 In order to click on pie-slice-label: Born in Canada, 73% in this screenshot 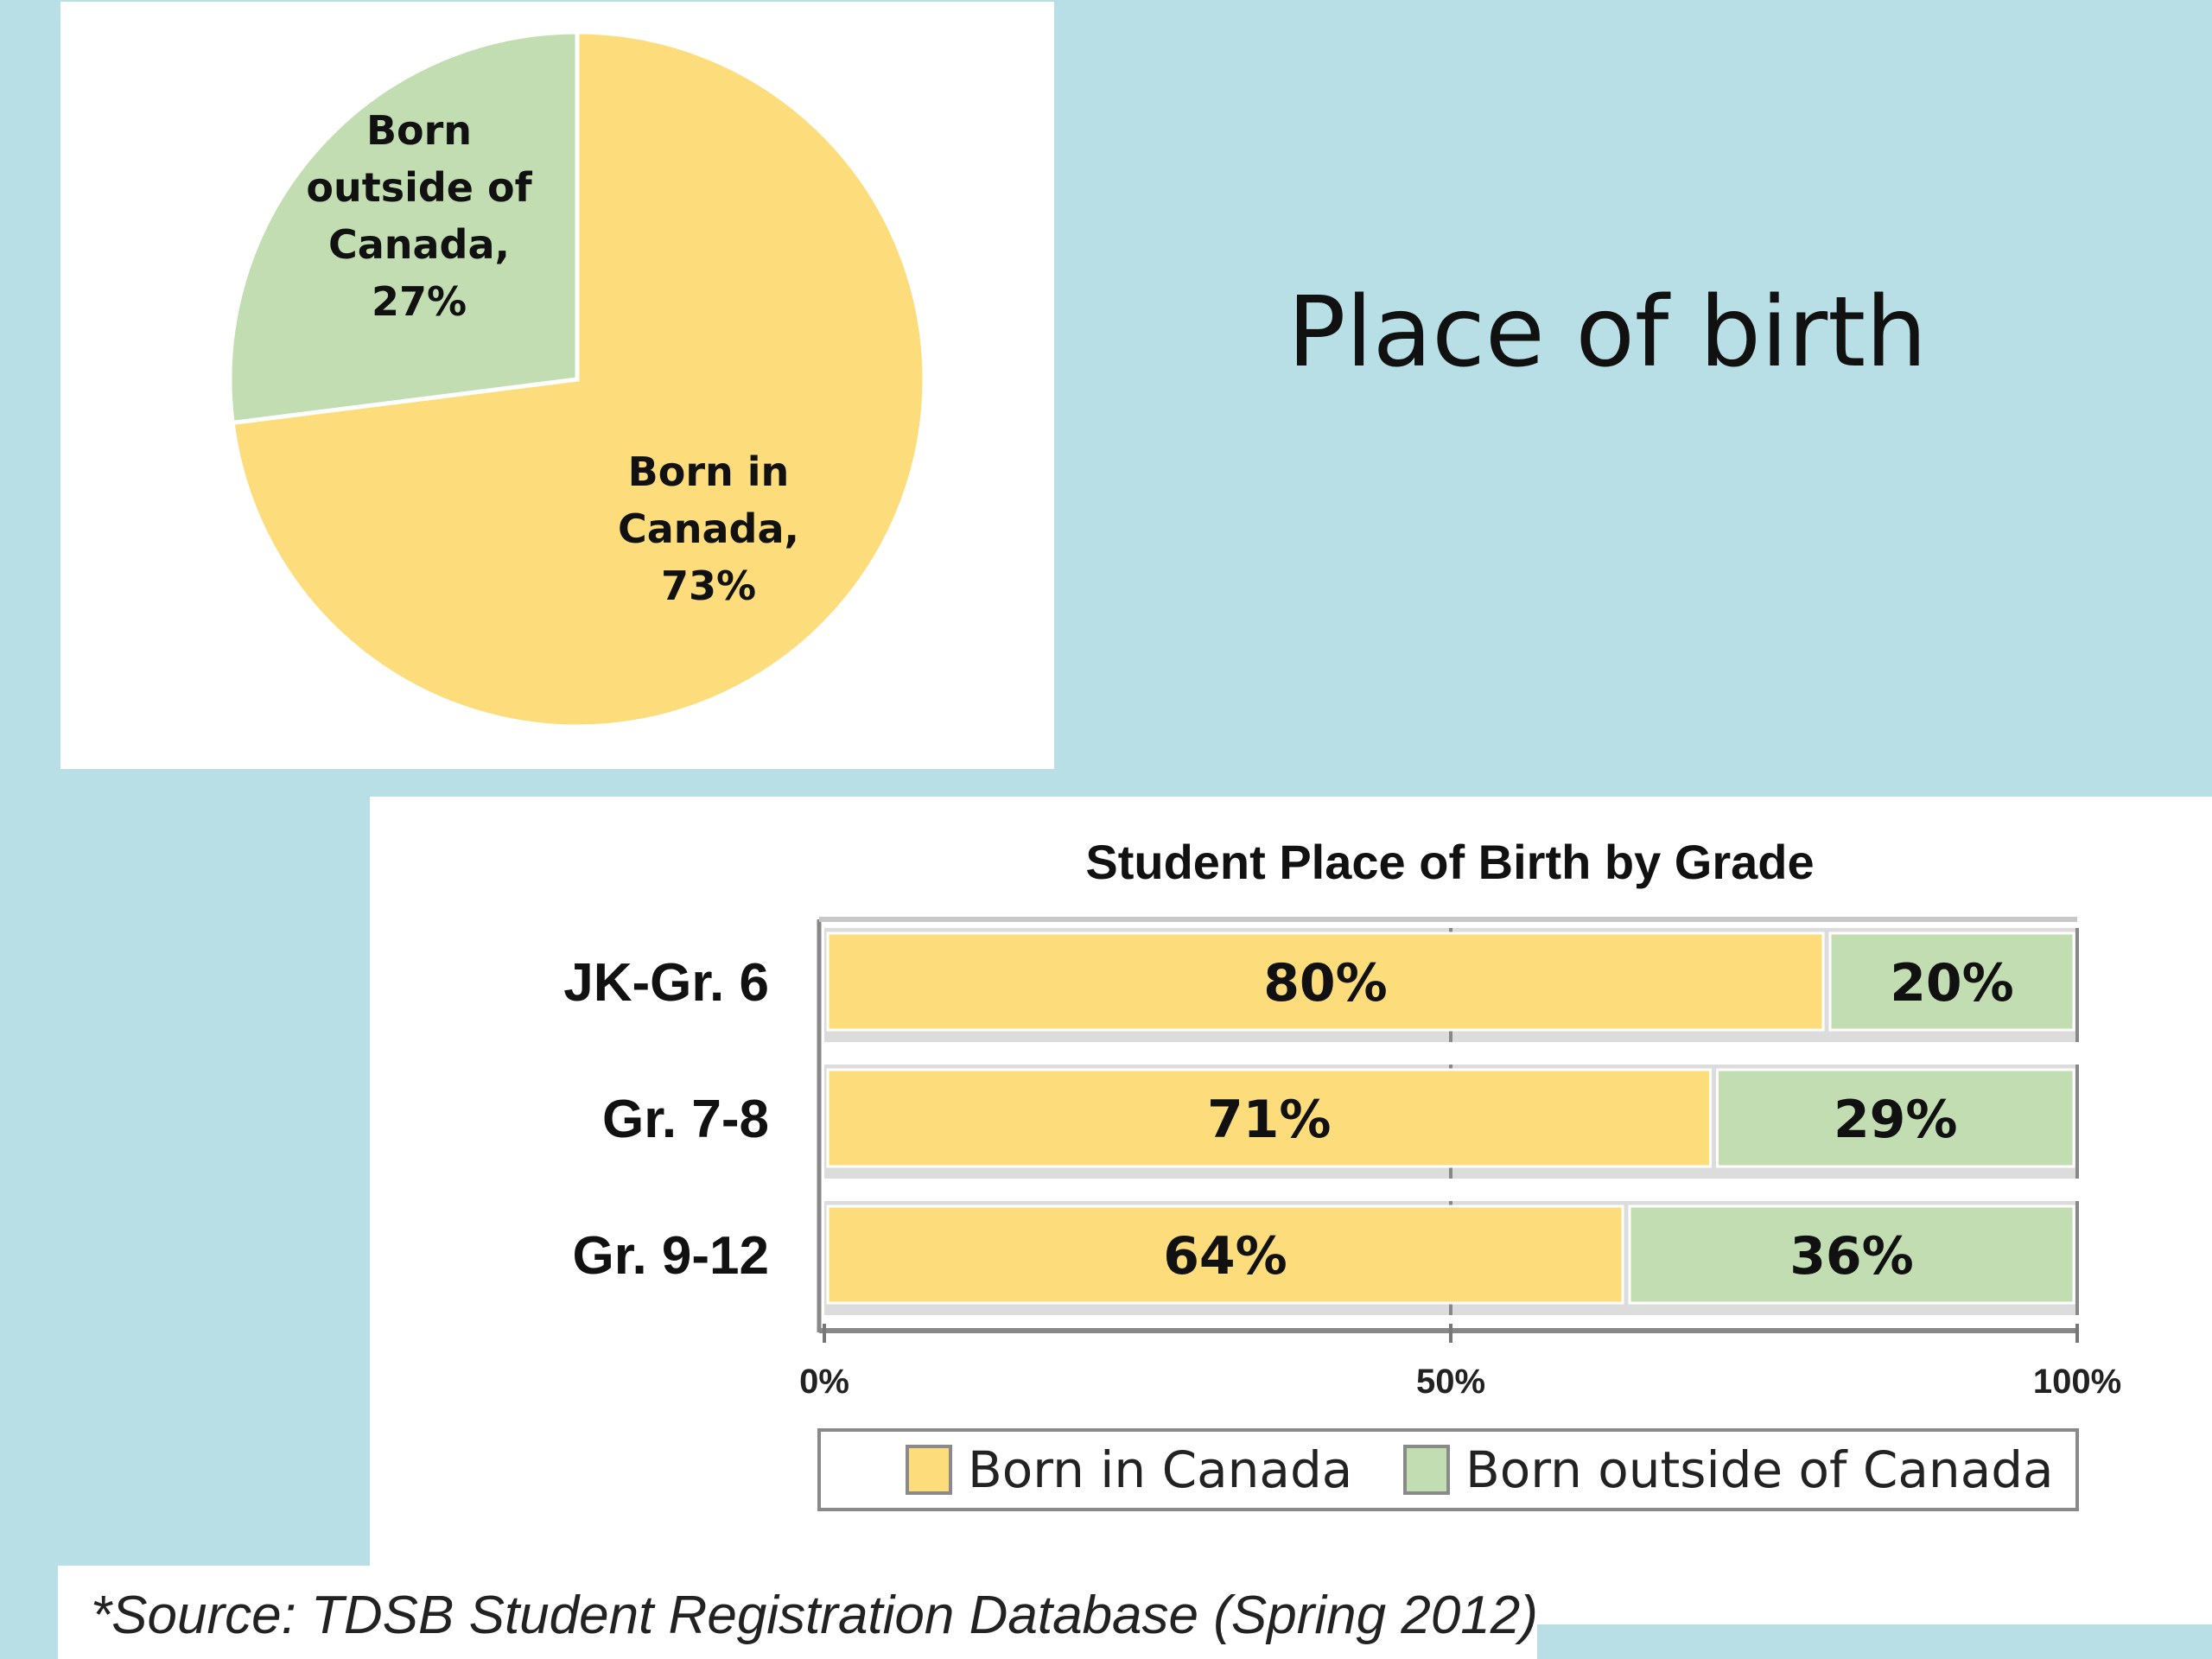, I will do `click(708, 528)`.